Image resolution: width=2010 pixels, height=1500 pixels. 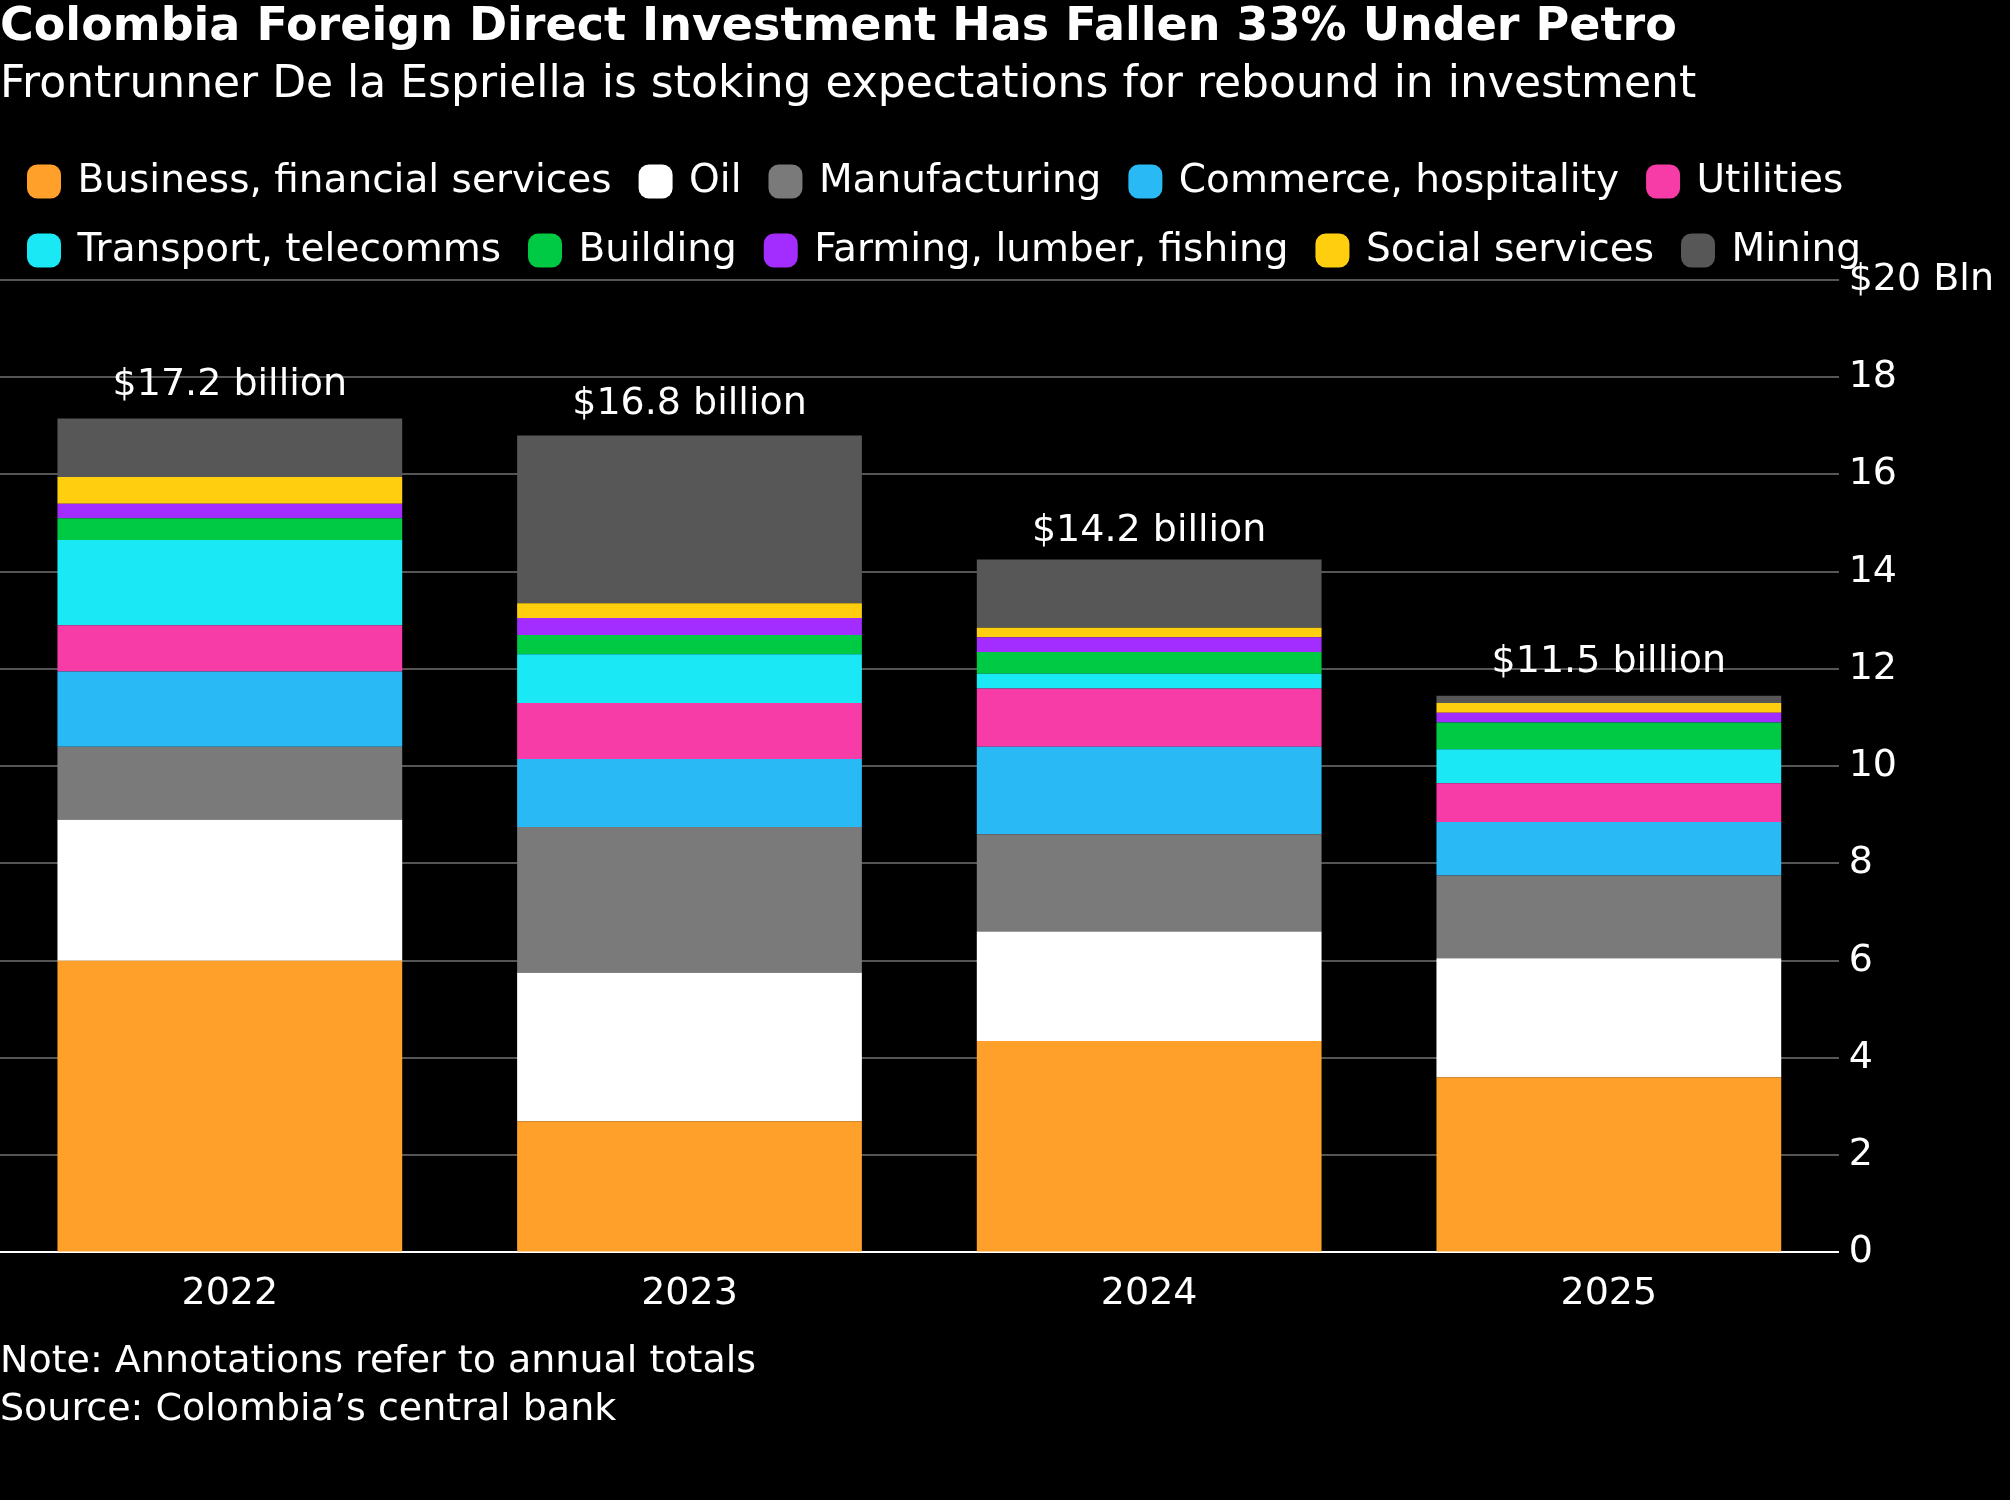 What do you see at coordinates (1399, 178) in the screenshot?
I see `legend-label: Commerce, hospitality` at bounding box center [1399, 178].